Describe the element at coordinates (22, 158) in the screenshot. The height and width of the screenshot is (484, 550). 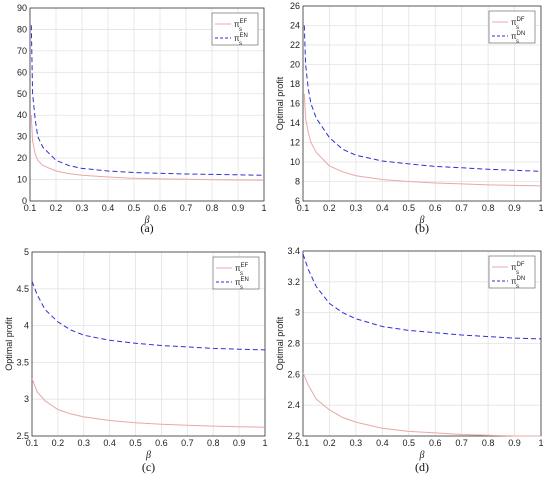
I see `y-tick-label: 20` at that location.